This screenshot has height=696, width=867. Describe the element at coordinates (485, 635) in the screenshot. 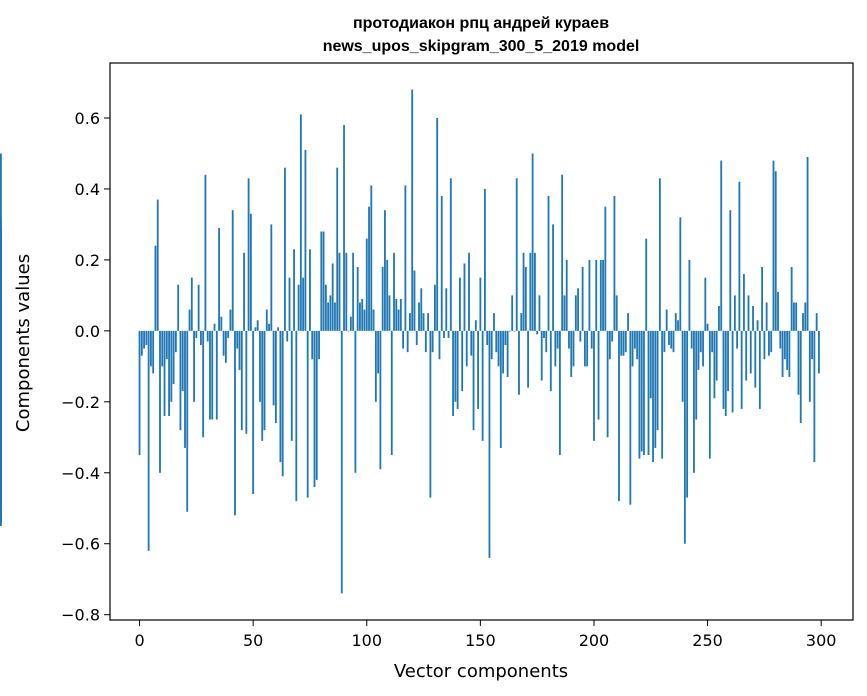

I see `x-axis-ticks: 0 50 100 150 200 250 300` at that location.